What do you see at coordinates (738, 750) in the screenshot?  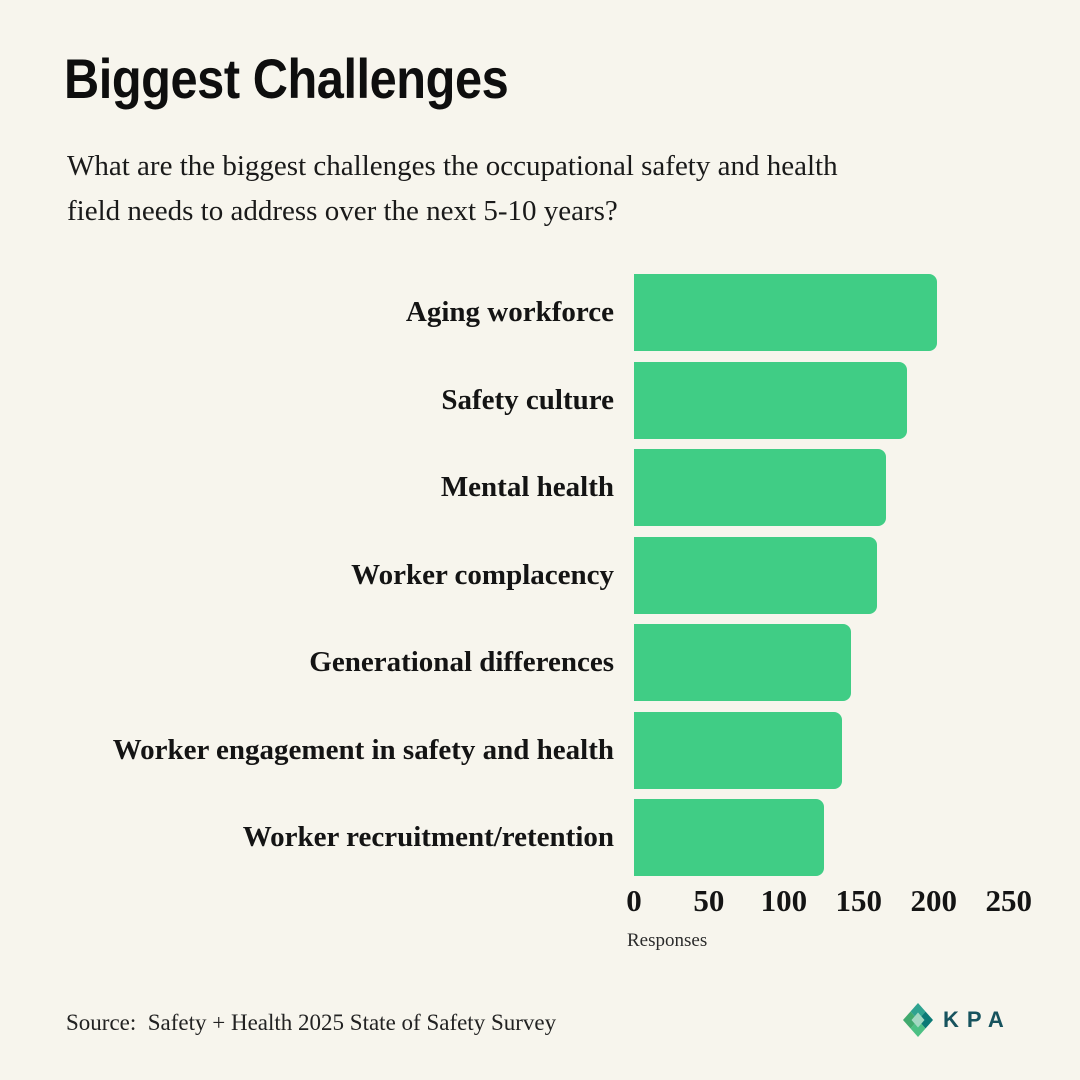 I see `bar-worker-engagement-in-safety-and-health` at bounding box center [738, 750].